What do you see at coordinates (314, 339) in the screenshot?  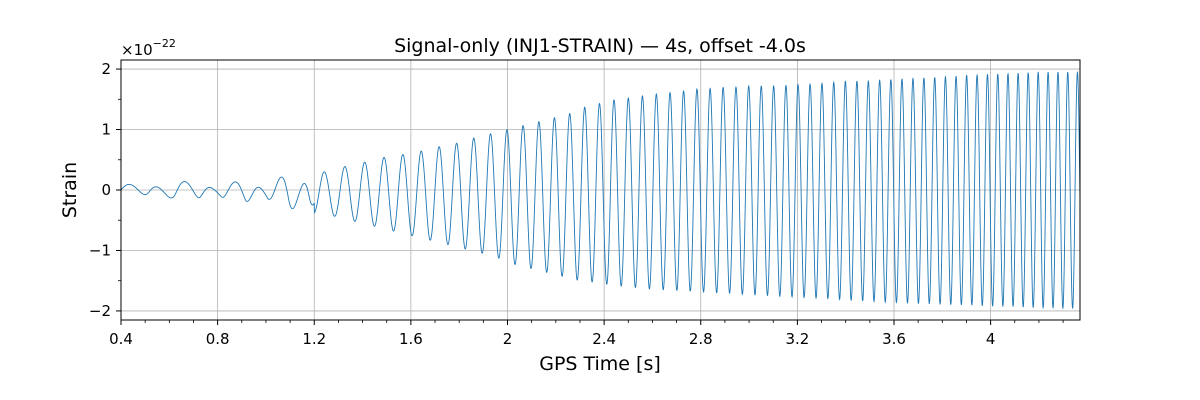 I see `x-tick-label: 1.2` at bounding box center [314, 339].